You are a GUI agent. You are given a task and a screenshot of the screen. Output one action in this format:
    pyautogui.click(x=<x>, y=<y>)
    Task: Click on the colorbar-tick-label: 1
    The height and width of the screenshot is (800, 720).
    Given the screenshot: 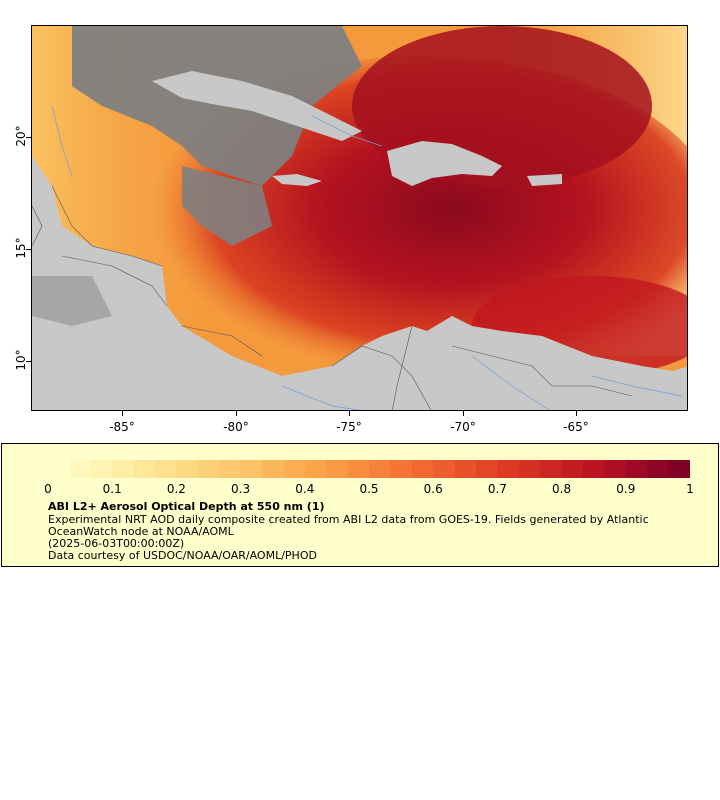 What is the action you would take?
    pyautogui.click(x=690, y=489)
    